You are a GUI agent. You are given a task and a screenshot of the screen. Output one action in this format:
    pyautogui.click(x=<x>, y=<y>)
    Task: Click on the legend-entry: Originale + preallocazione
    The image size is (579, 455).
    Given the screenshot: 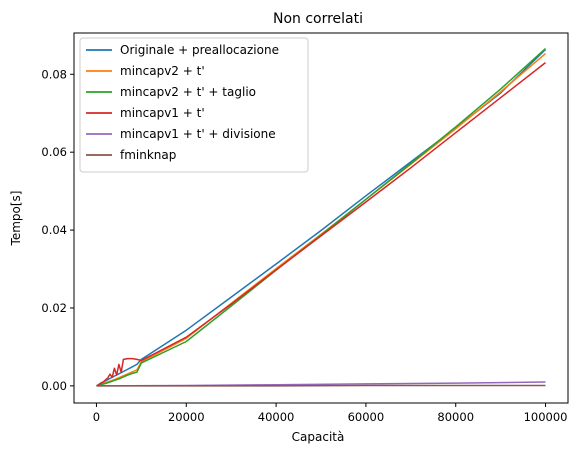 What is the action you would take?
    pyautogui.click(x=199, y=50)
    